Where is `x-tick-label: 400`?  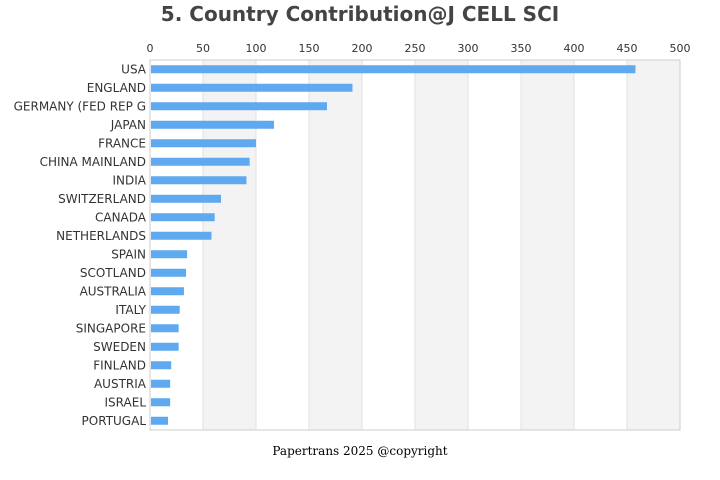 x-tick-label: 400 is located at coordinates (574, 48).